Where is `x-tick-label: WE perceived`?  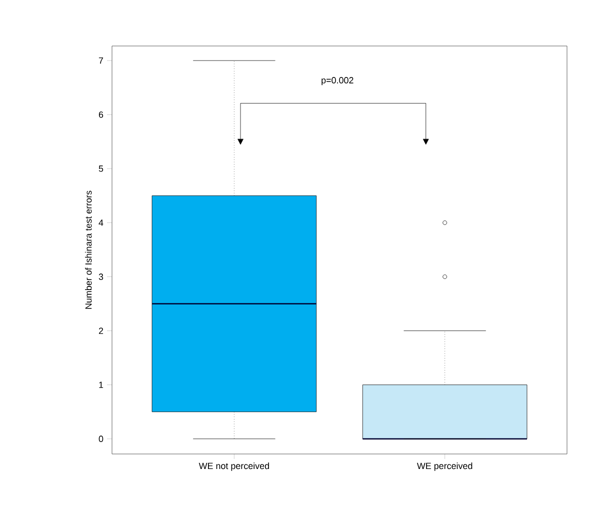
x-tick-label: WE perceived is located at coordinates (444, 466).